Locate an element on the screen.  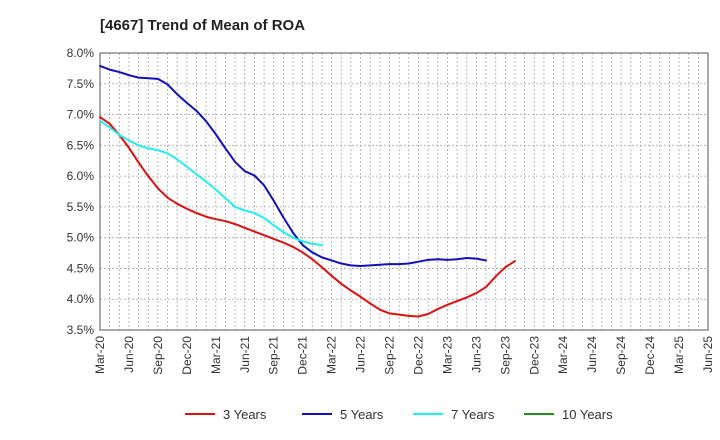
x-tick-label: Mar-25 is located at coordinates (679, 355).